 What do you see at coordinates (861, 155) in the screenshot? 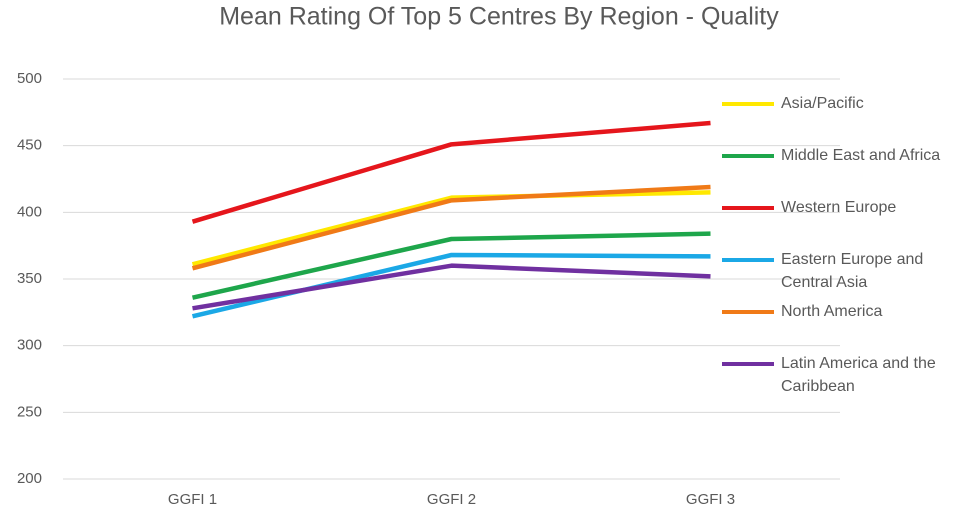
I see `legend-label: Middle East and Africa` at bounding box center [861, 155].